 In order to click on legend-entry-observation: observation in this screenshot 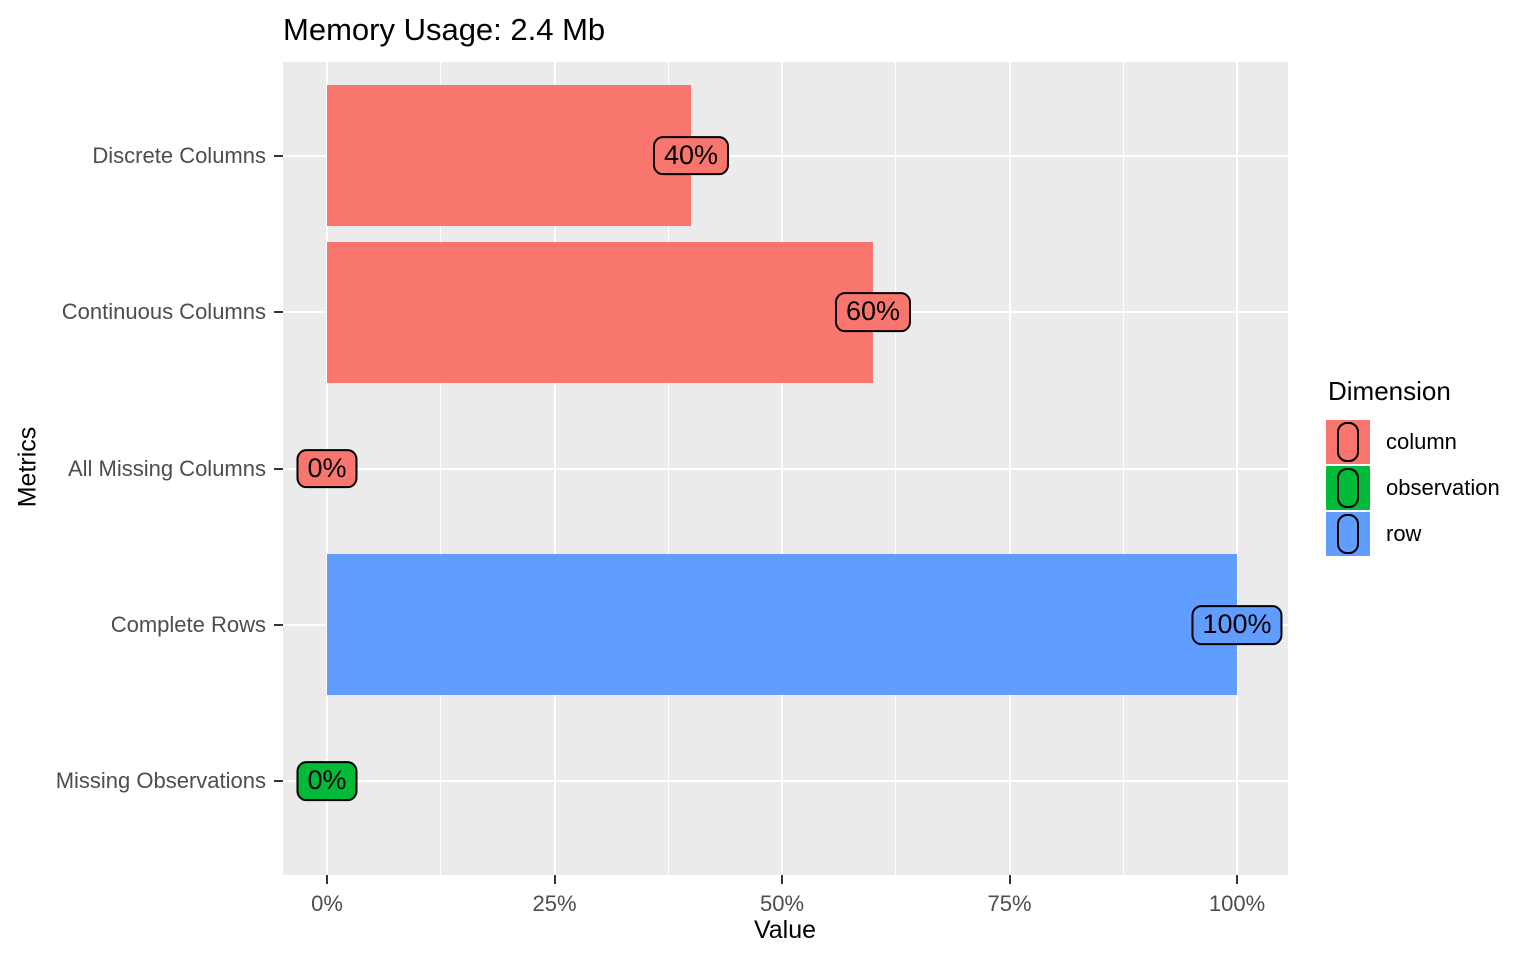, I will do `click(1413, 488)`.